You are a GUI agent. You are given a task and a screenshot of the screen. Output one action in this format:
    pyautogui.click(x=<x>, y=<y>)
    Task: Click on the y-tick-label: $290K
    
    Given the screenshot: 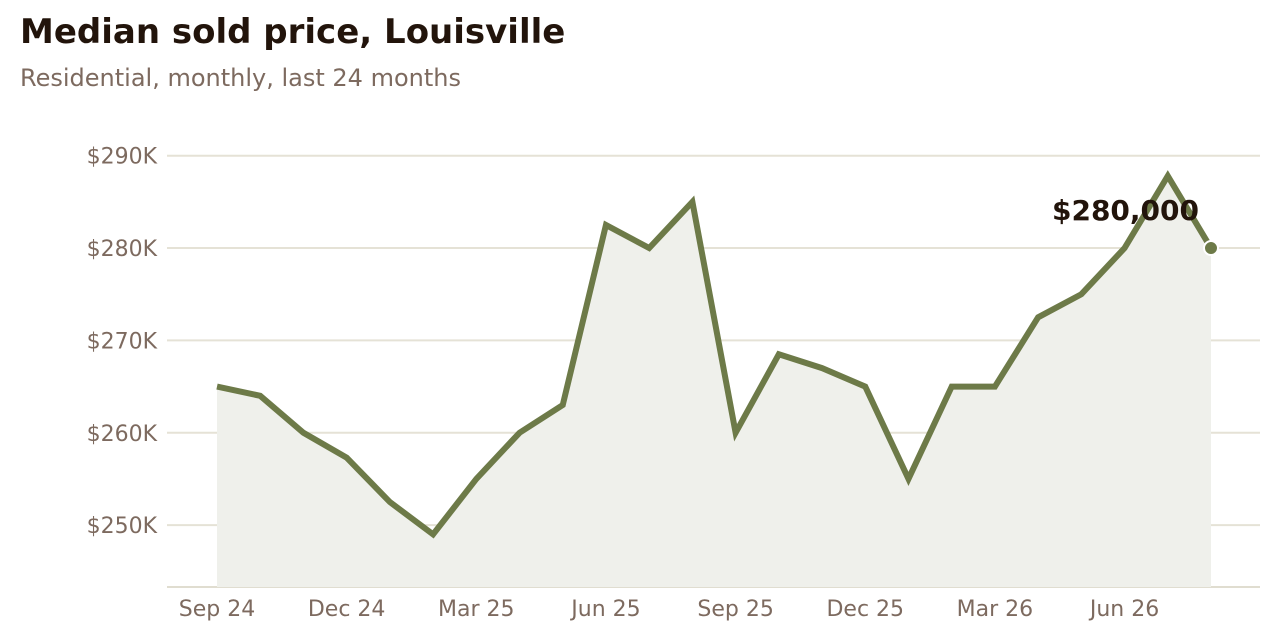 What is the action you would take?
    pyautogui.click(x=122, y=157)
    